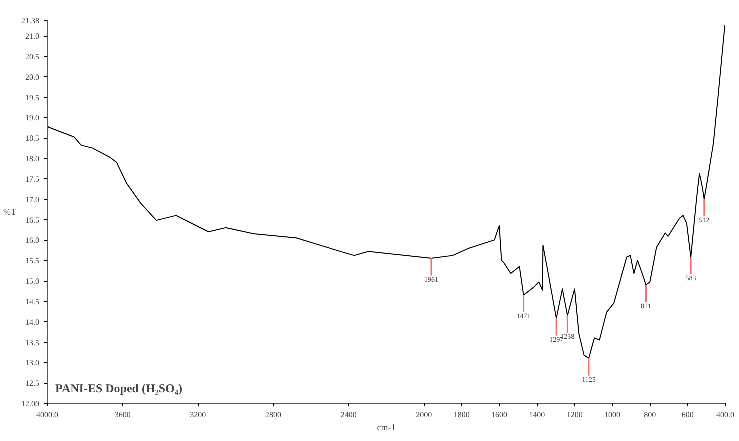 The height and width of the screenshot is (441, 739). I want to click on y-tick-label: 17.0, so click(33, 199).